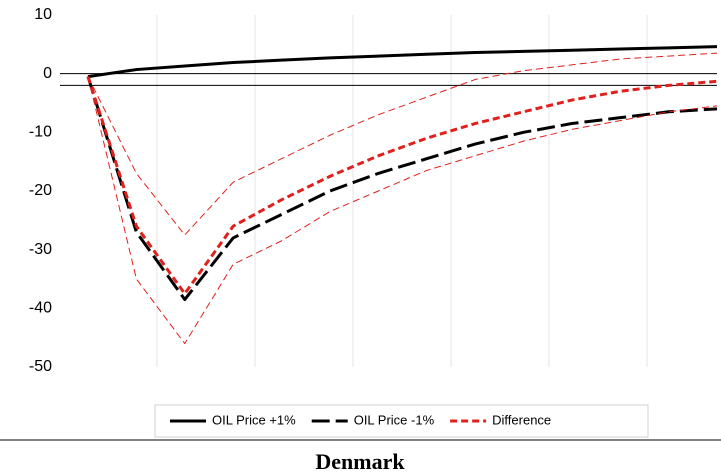 Image resolution: width=721 pixels, height=475 pixels. I want to click on y-tick-label: -40, so click(40, 308).